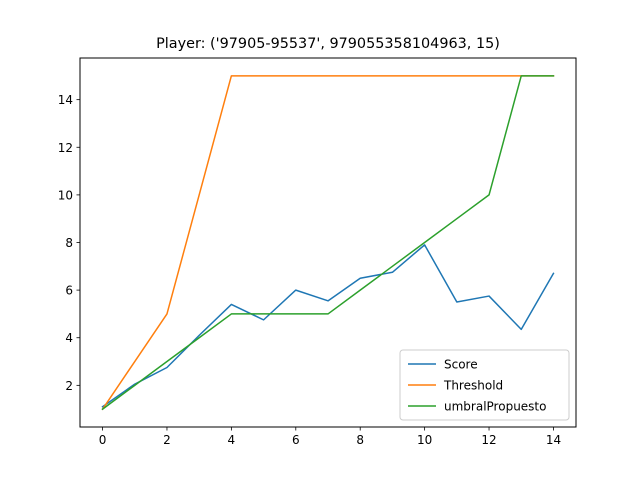 The image size is (640, 480). What do you see at coordinates (232, 440) in the screenshot?
I see `x-tick-label: 4` at bounding box center [232, 440].